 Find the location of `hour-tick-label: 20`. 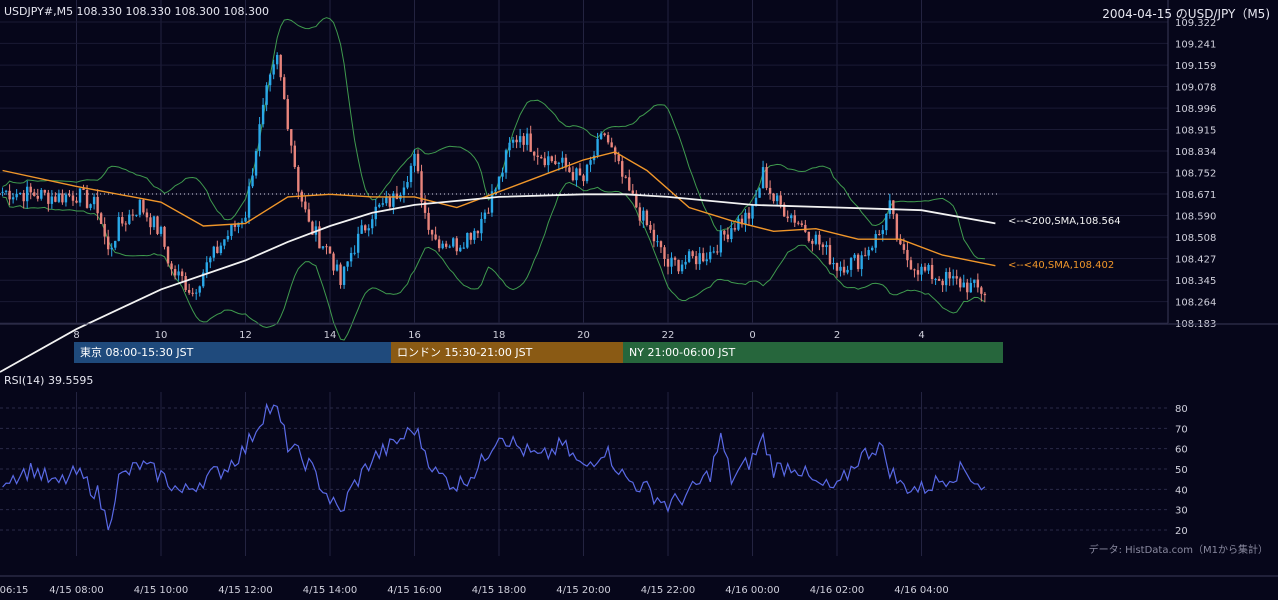

hour-tick-label: 20 is located at coordinates (583, 335).